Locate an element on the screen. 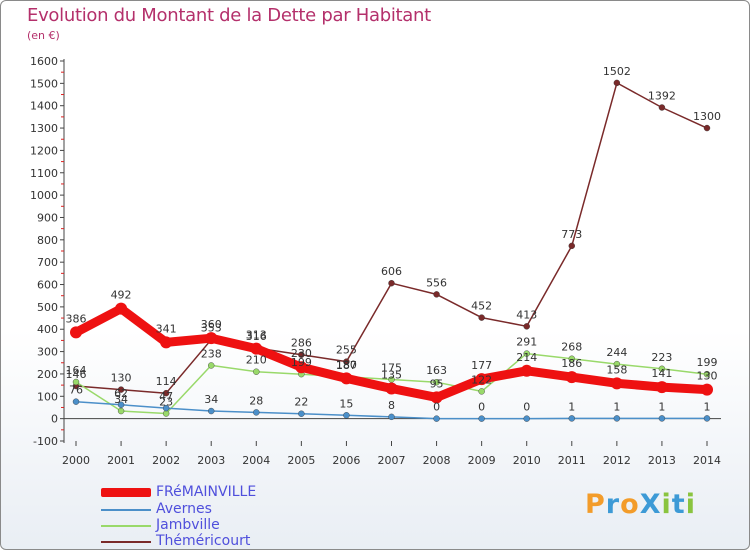  legend-label-fremainville: FRéMAINVILLE is located at coordinates (206, 492).